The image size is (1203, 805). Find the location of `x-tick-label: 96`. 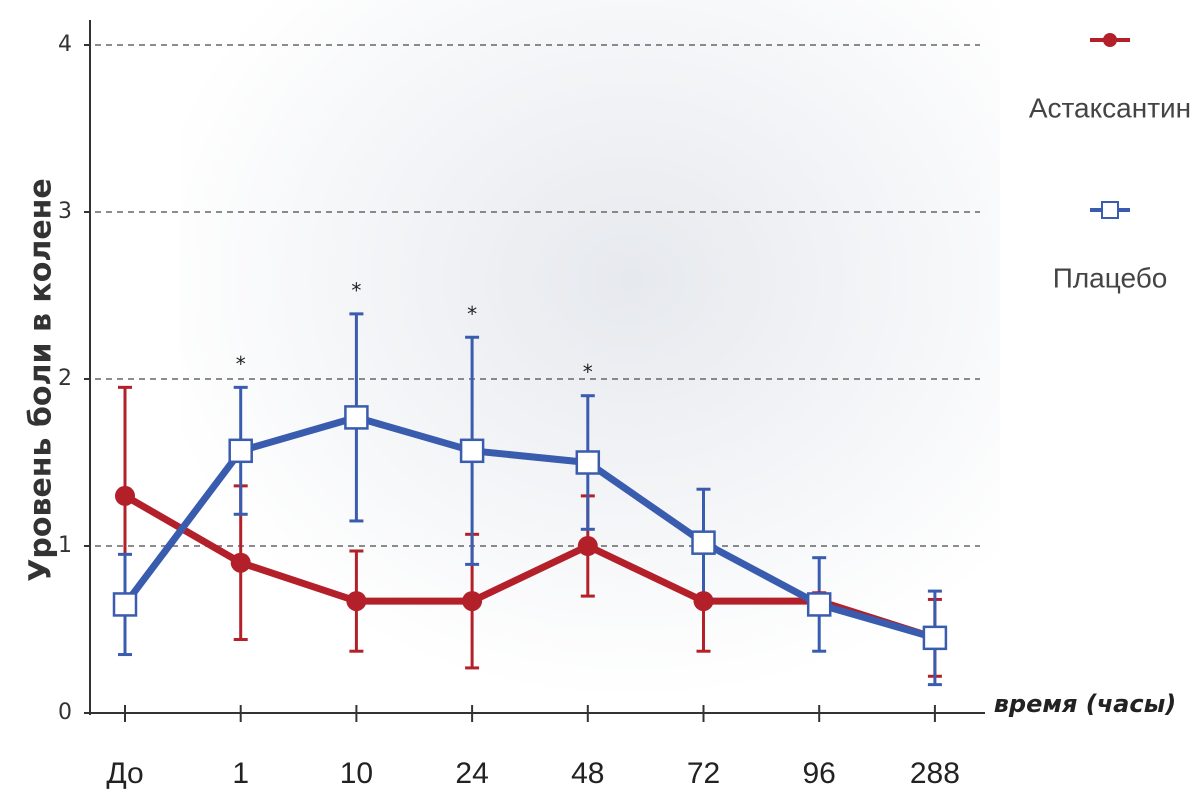

x-tick-label: 96 is located at coordinates (819, 773).